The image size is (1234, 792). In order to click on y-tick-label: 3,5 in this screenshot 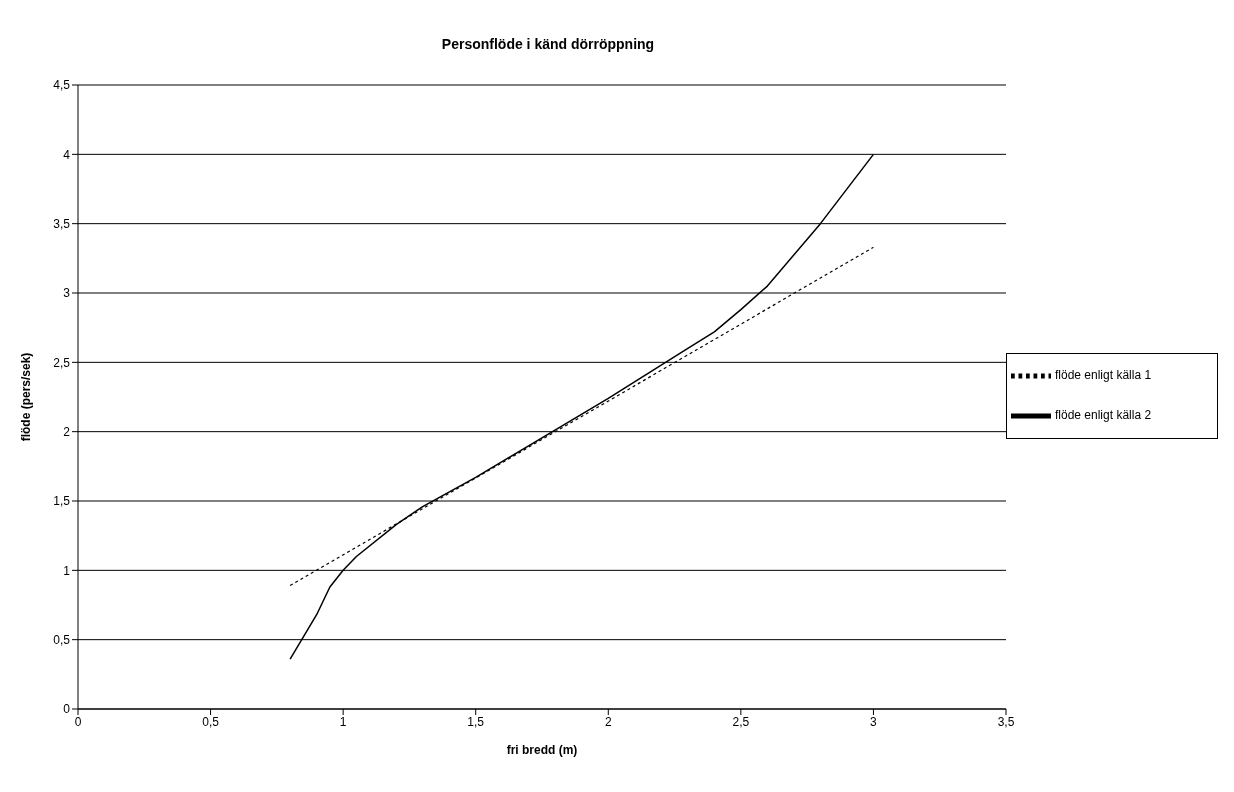, I will do `click(62, 223)`.